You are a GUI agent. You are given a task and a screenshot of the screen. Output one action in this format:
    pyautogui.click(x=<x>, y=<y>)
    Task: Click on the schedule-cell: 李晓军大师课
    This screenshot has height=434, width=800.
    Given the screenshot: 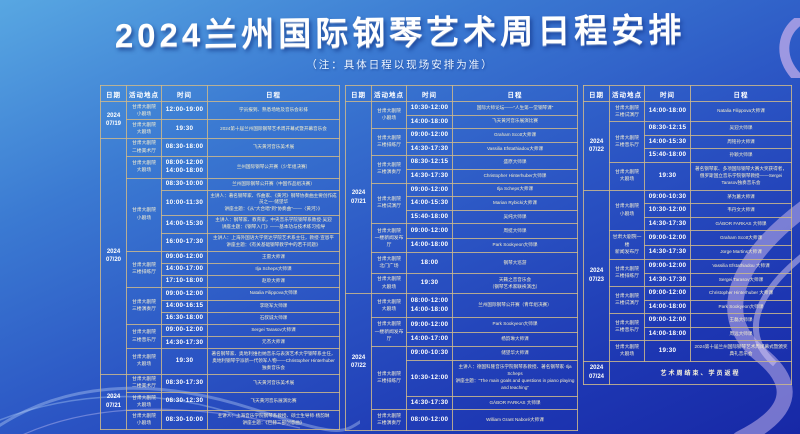 What is the action you would take?
    pyautogui.click(x=273, y=306)
    